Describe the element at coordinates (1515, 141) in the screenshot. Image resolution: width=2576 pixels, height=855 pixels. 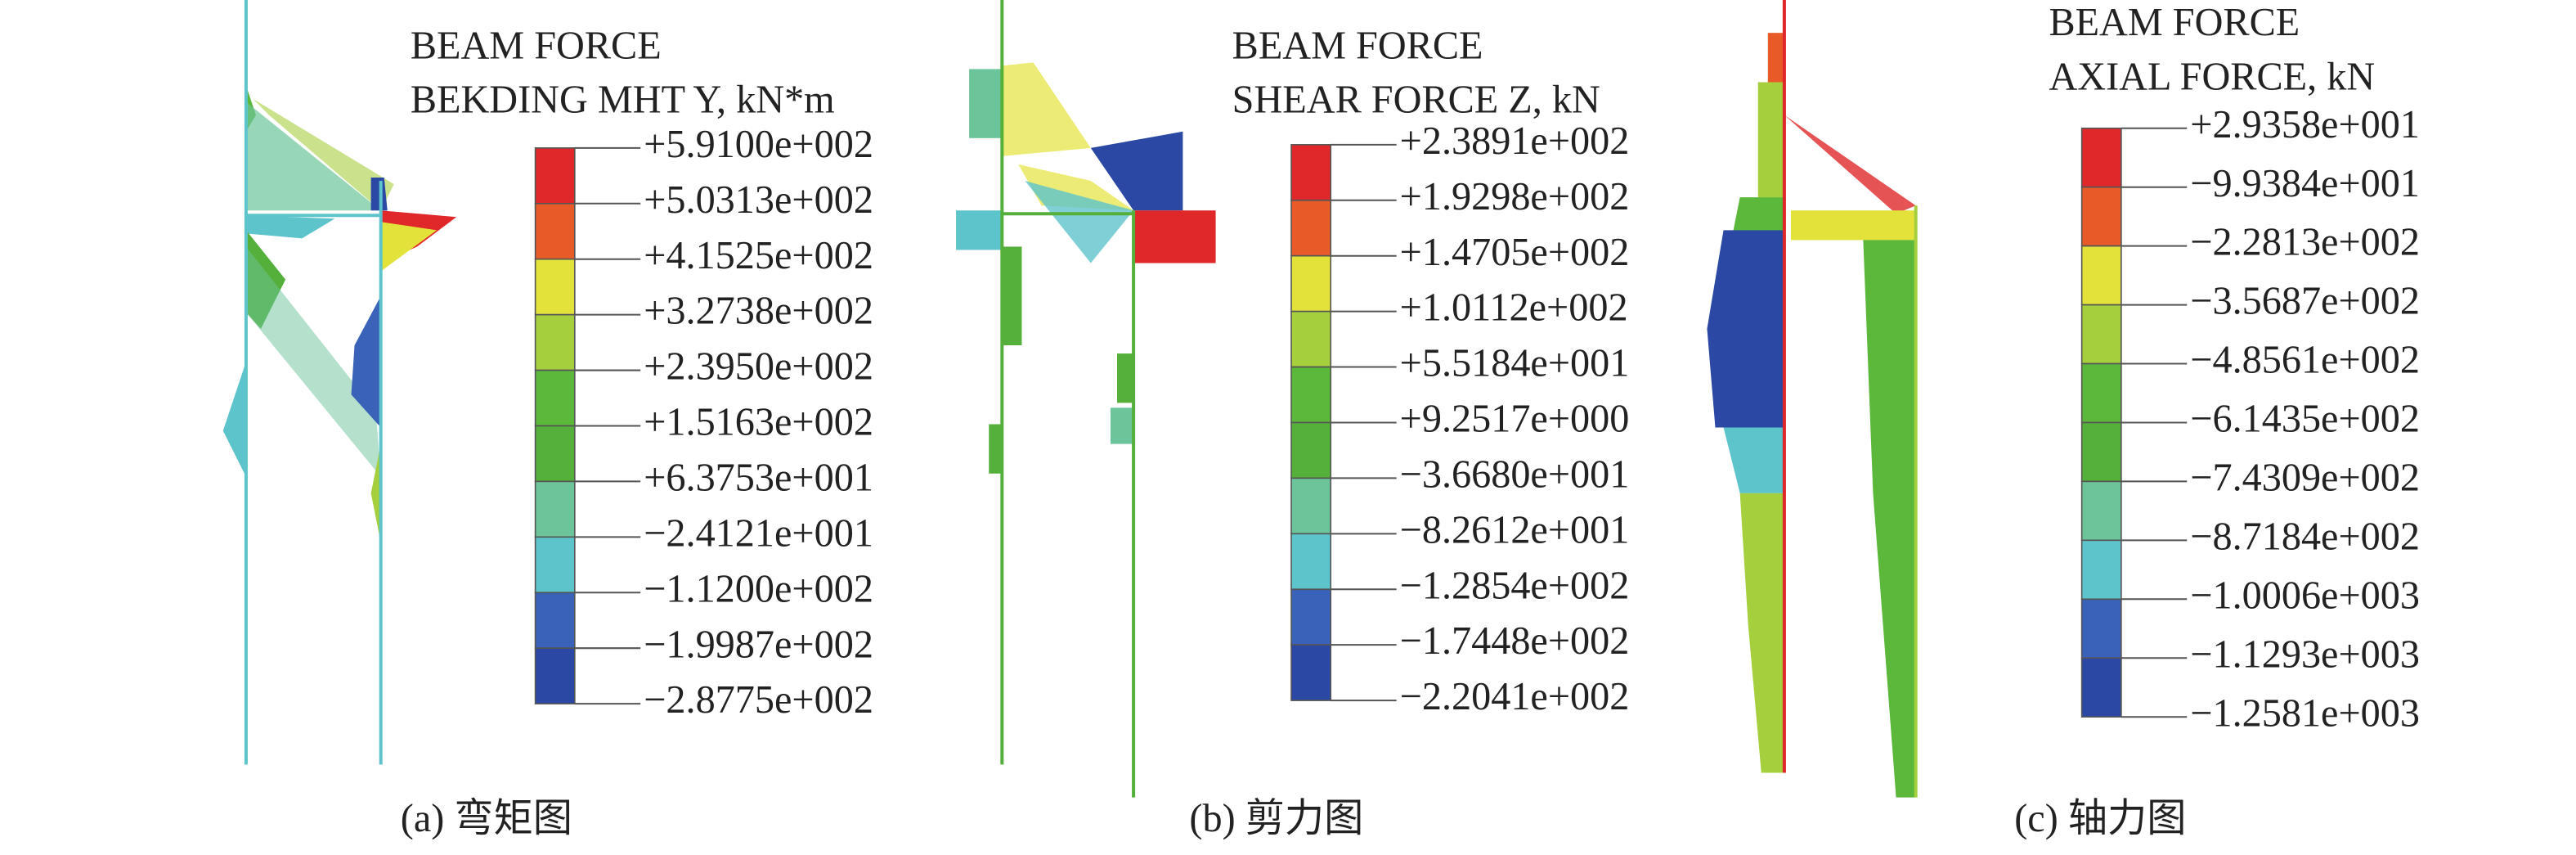
I see `legend-label: +2.3891e+002` at that location.